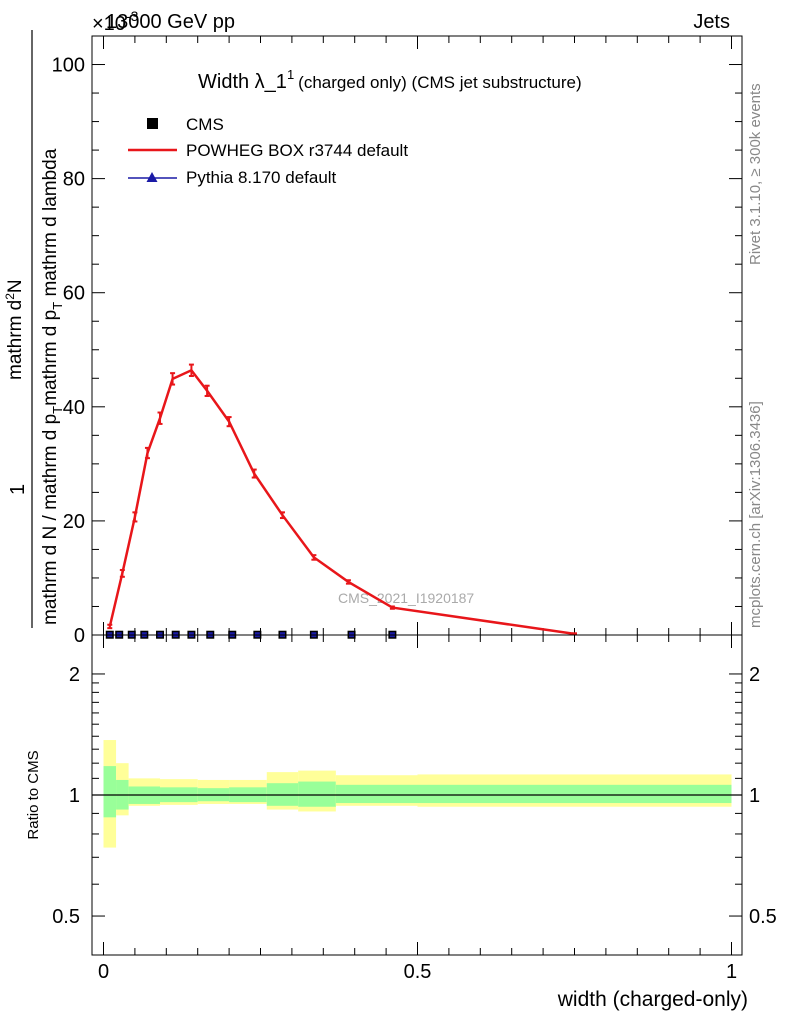  What do you see at coordinates (74, 675) in the screenshot?
I see `ratio-ytick-label: 2` at bounding box center [74, 675].